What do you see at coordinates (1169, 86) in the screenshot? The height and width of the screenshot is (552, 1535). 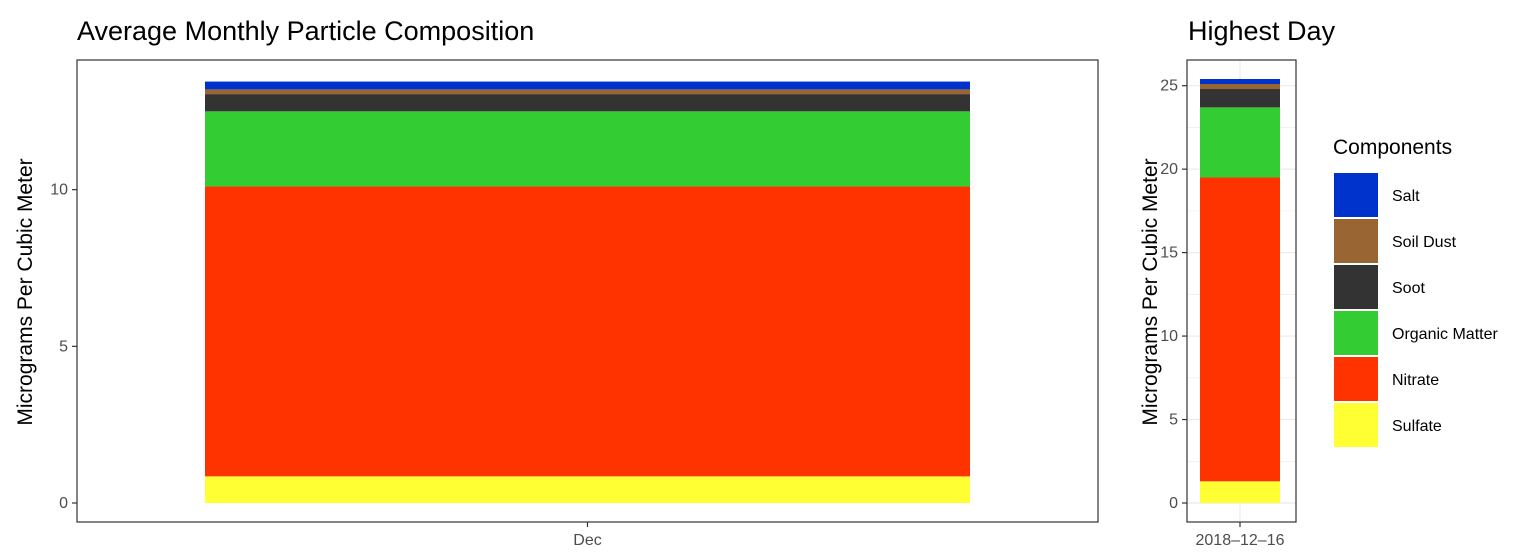 I see `y-tick-label: 25` at bounding box center [1169, 86].